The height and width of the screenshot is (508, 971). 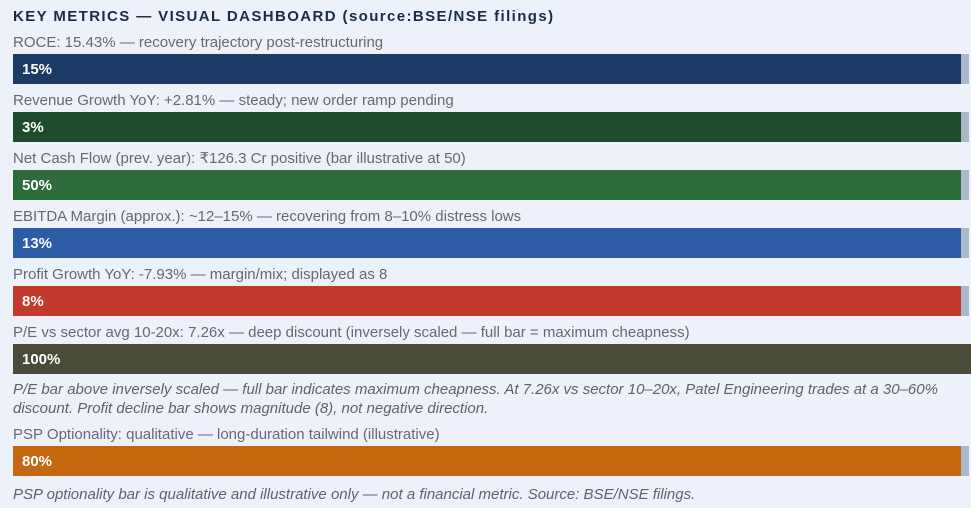 What do you see at coordinates (33, 301) in the screenshot?
I see `bar-value-label: 8%` at bounding box center [33, 301].